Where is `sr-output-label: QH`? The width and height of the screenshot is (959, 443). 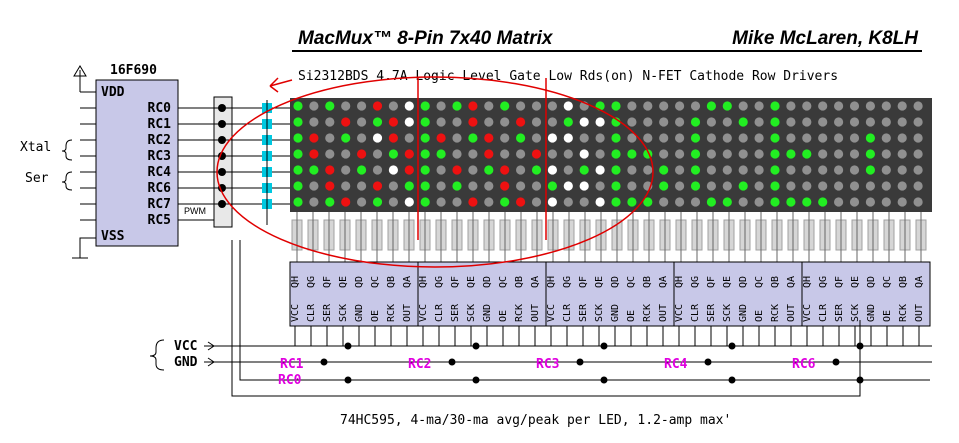 sr-output-label: QH is located at coordinates (295, 282).